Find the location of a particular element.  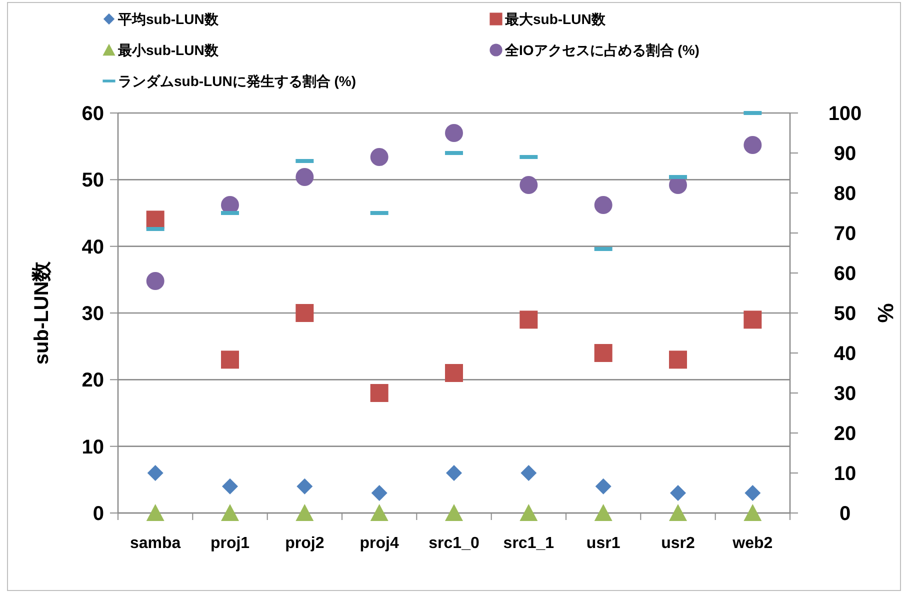

x-tick-label: proj2 is located at coordinates (304, 543).